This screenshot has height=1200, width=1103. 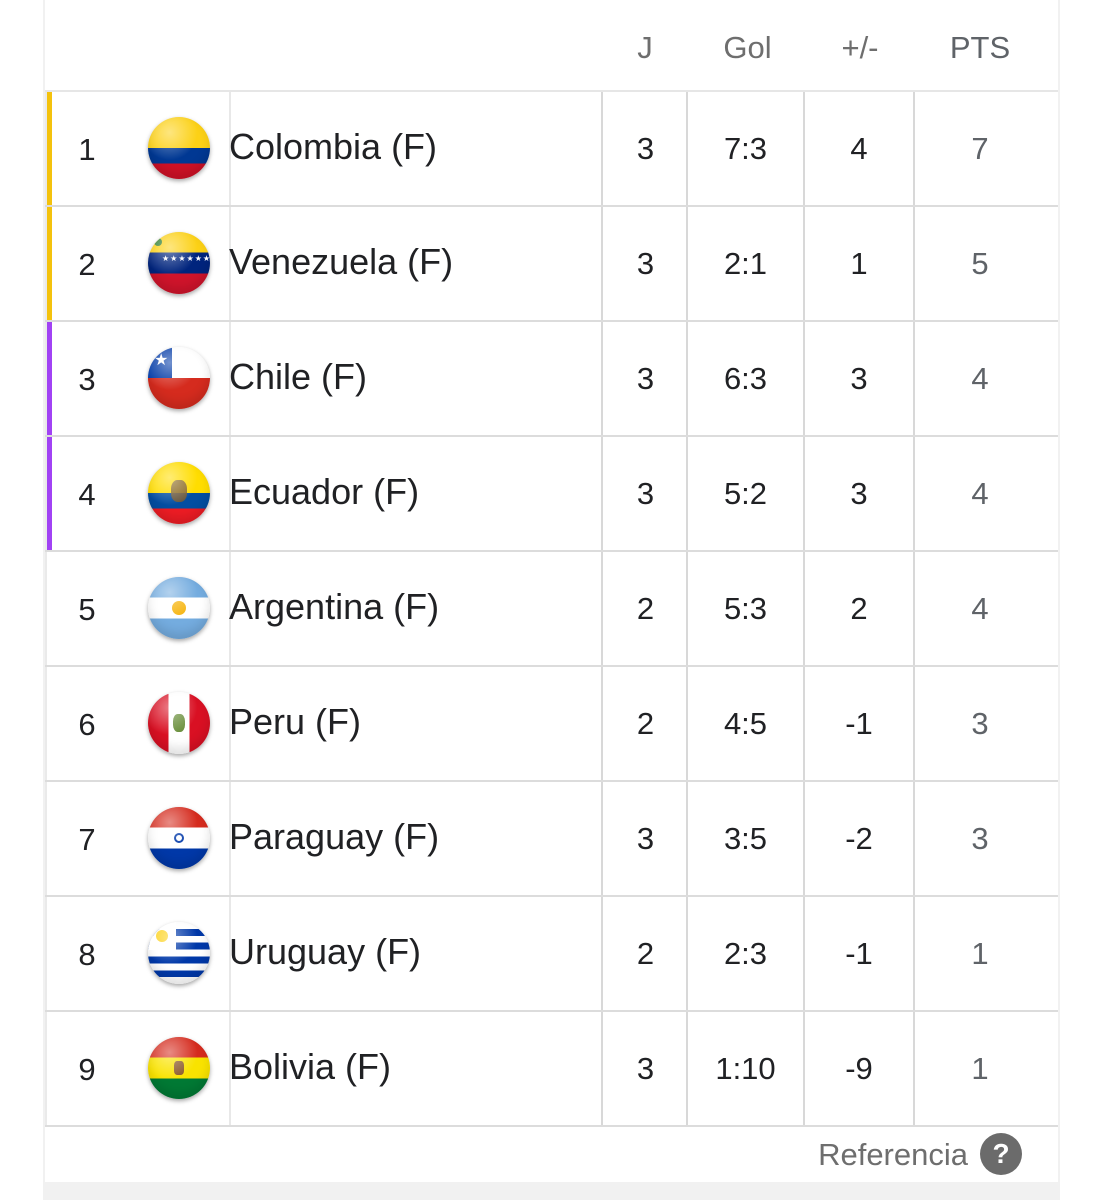 I want to click on peru-flag-icon, so click(x=179, y=723).